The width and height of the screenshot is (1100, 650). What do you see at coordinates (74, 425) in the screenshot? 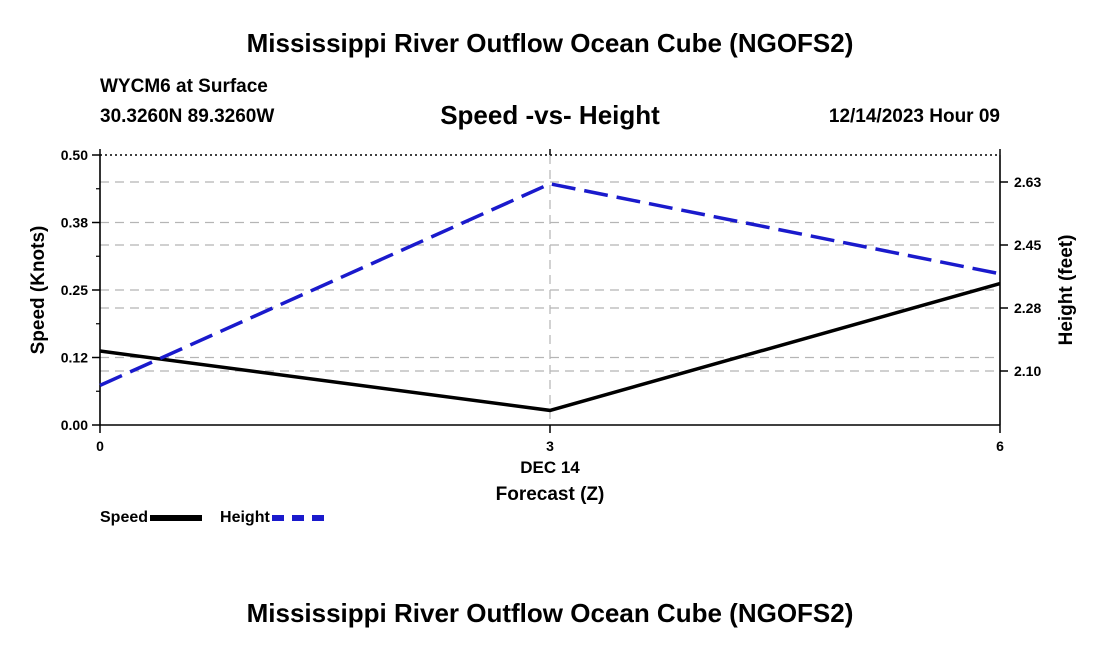
I see `y-tick-label: 0.00` at bounding box center [74, 425].